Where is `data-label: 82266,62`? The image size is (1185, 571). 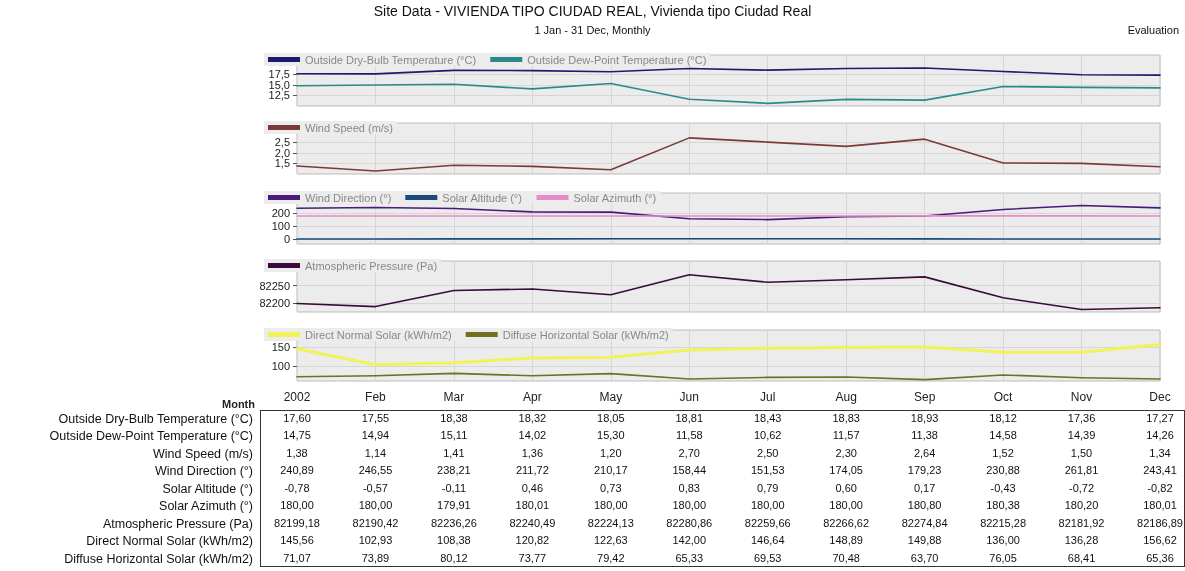
data-label: 82266,62 is located at coordinates (846, 522).